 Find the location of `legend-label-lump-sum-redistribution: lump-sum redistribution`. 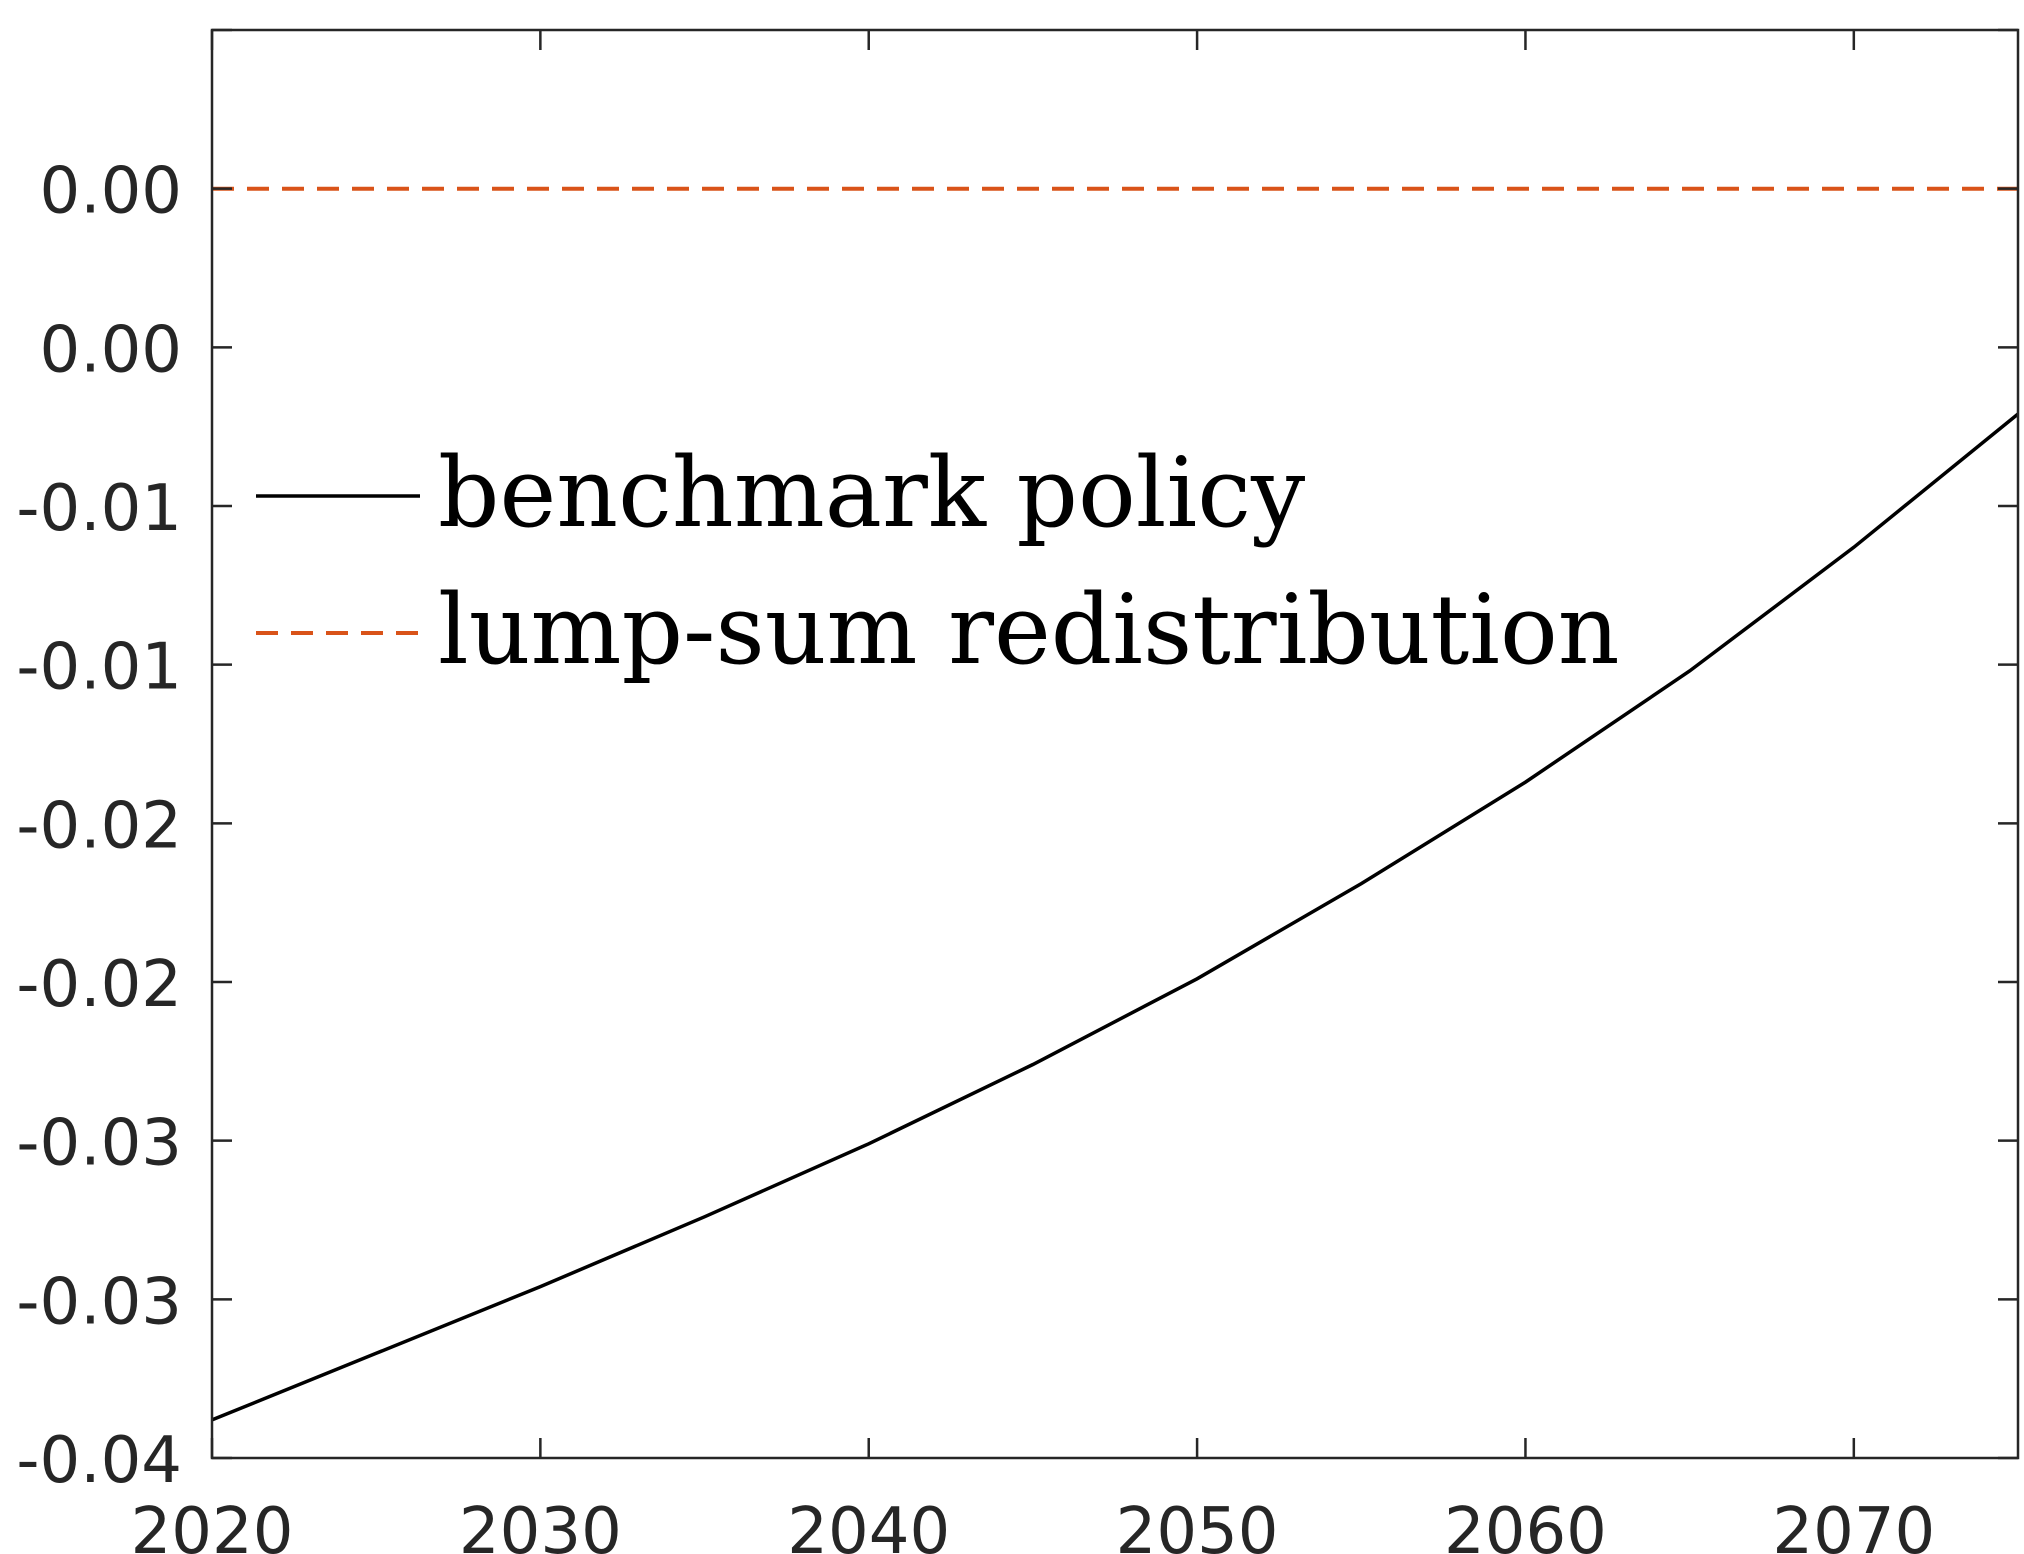

legend-label-lump-sum-redistribution: lump-sum redistribution is located at coordinates (1029, 630).